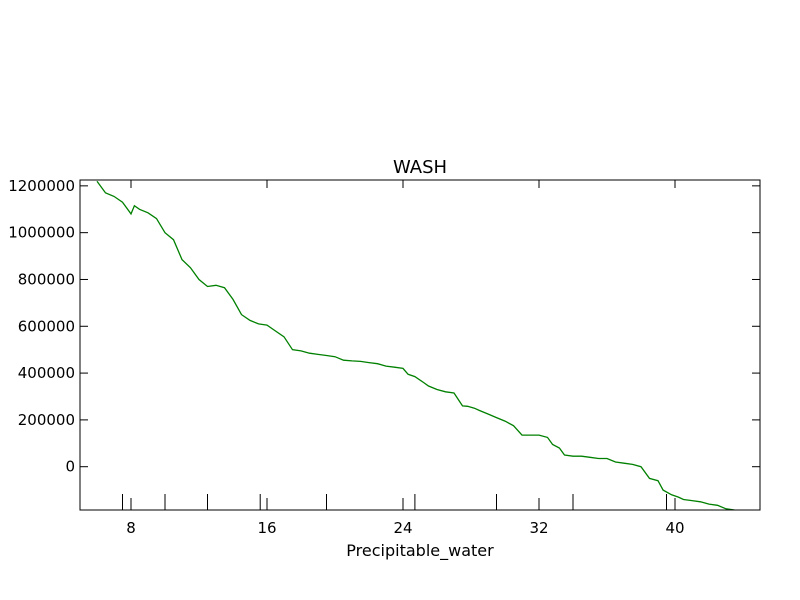 The width and height of the screenshot is (800, 600). I want to click on y-tick-label: 0, so click(70, 467).